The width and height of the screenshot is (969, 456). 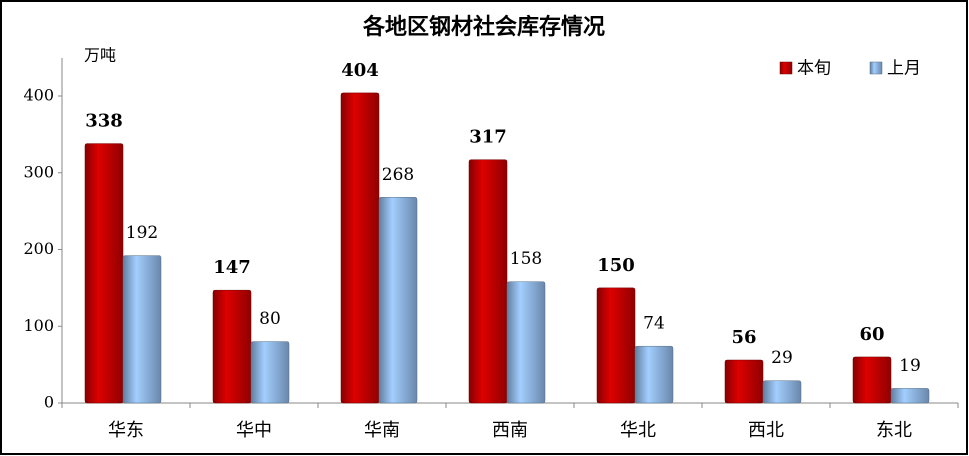 What do you see at coordinates (38, 248) in the screenshot?
I see `y-tick-label: 200` at bounding box center [38, 248].